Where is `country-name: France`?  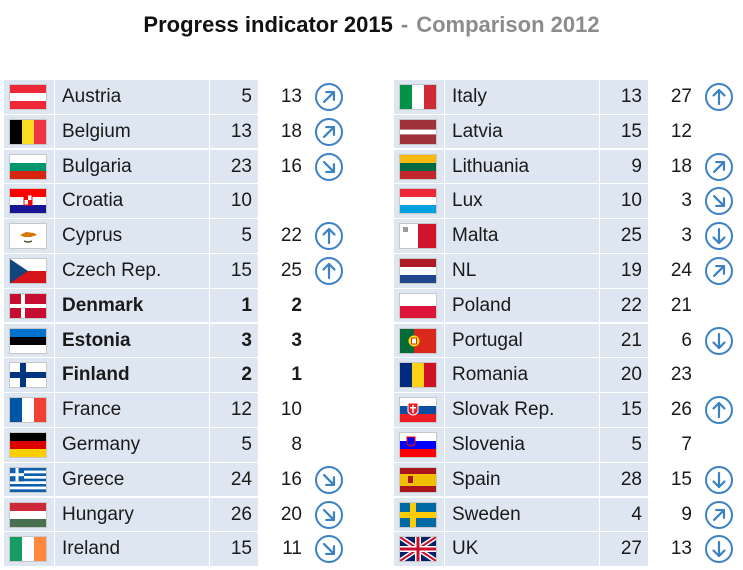 country-name: France is located at coordinates (132, 410).